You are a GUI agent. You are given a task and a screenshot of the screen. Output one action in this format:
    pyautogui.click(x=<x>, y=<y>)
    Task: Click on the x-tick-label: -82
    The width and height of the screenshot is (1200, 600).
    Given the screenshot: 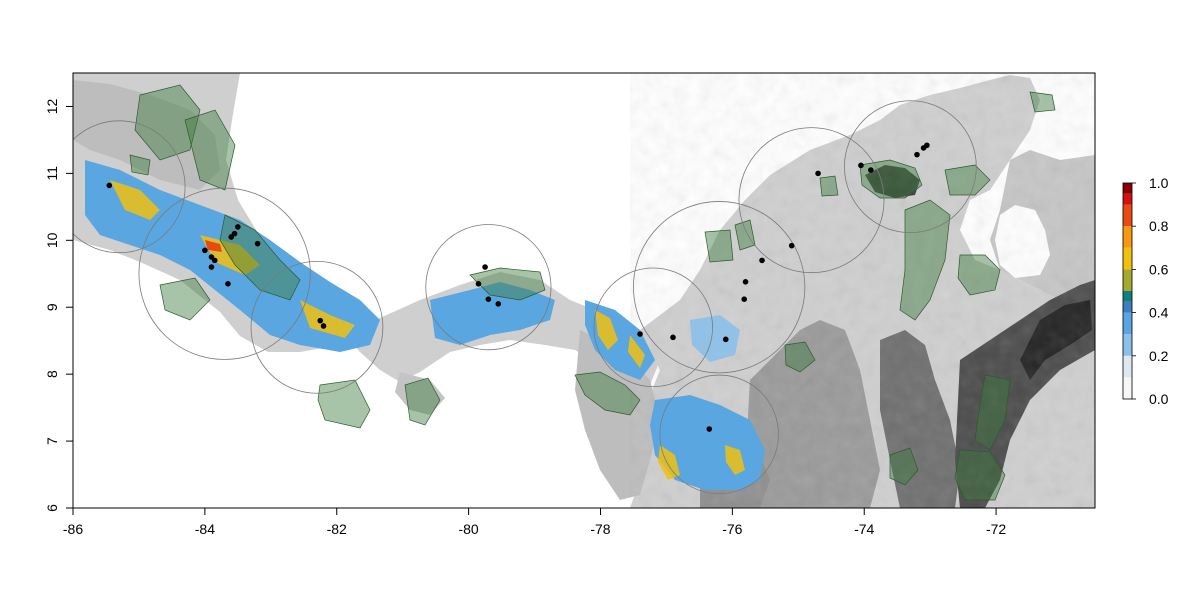 What is the action you would take?
    pyautogui.click(x=337, y=529)
    